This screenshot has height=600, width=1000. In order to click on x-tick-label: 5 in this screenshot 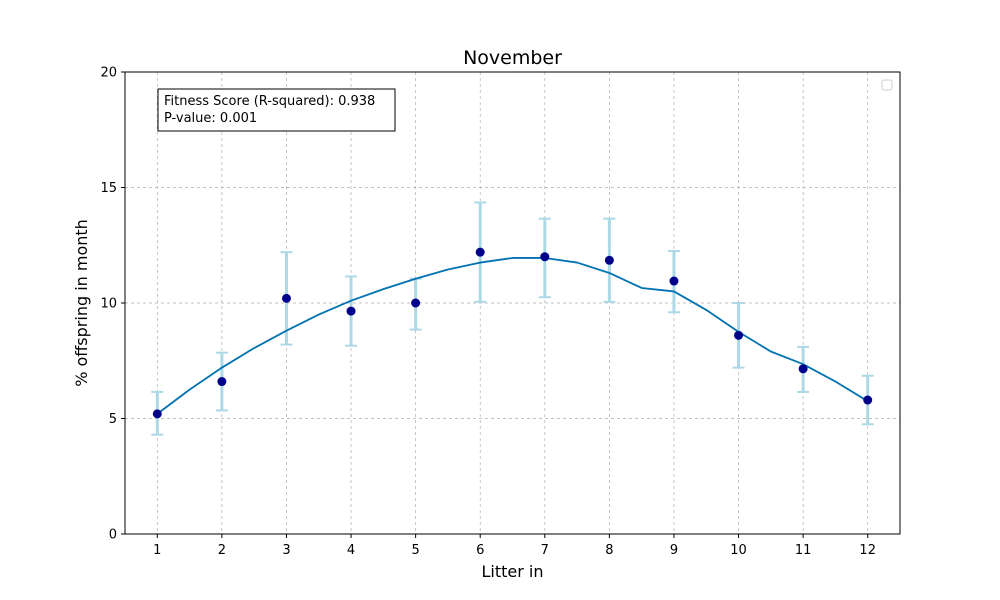, I will do `click(415, 550)`.